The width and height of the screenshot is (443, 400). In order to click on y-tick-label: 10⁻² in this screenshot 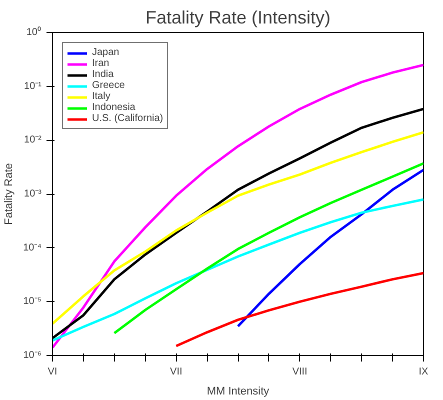, I will do `click(33, 140)`.